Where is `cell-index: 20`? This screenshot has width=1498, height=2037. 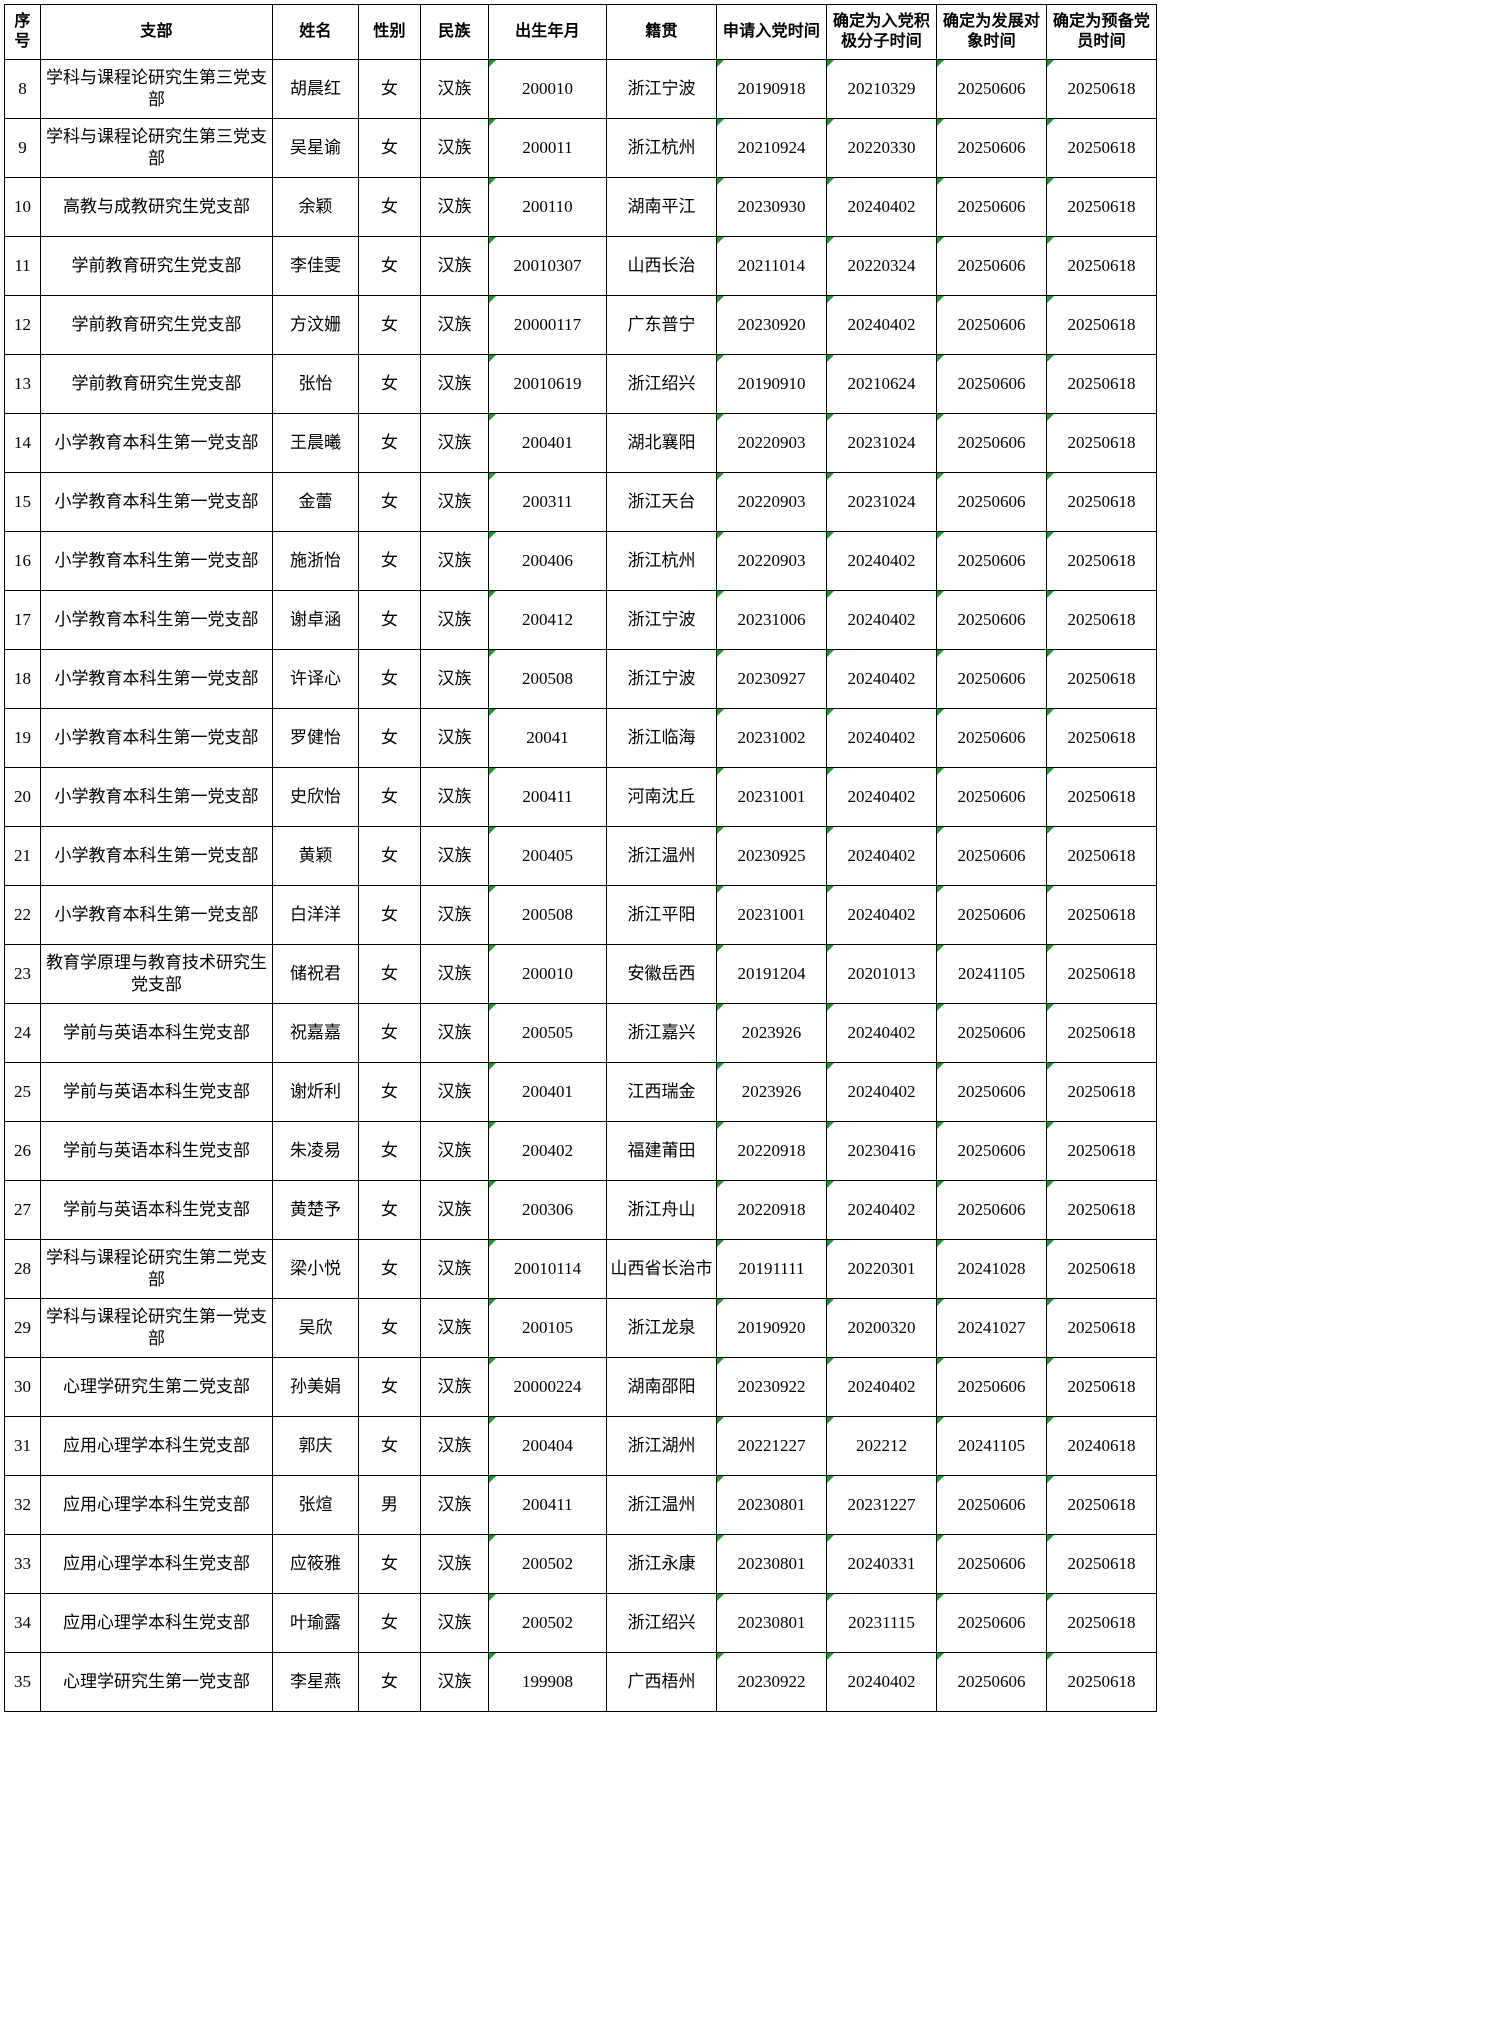 cell-index: 20 is located at coordinates (22, 797).